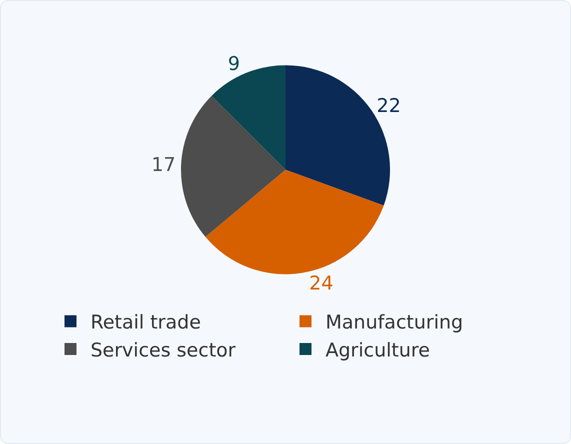 This screenshot has height=444, width=571. What do you see at coordinates (321, 283) in the screenshot?
I see `data-label: 24` at bounding box center [321, 283].